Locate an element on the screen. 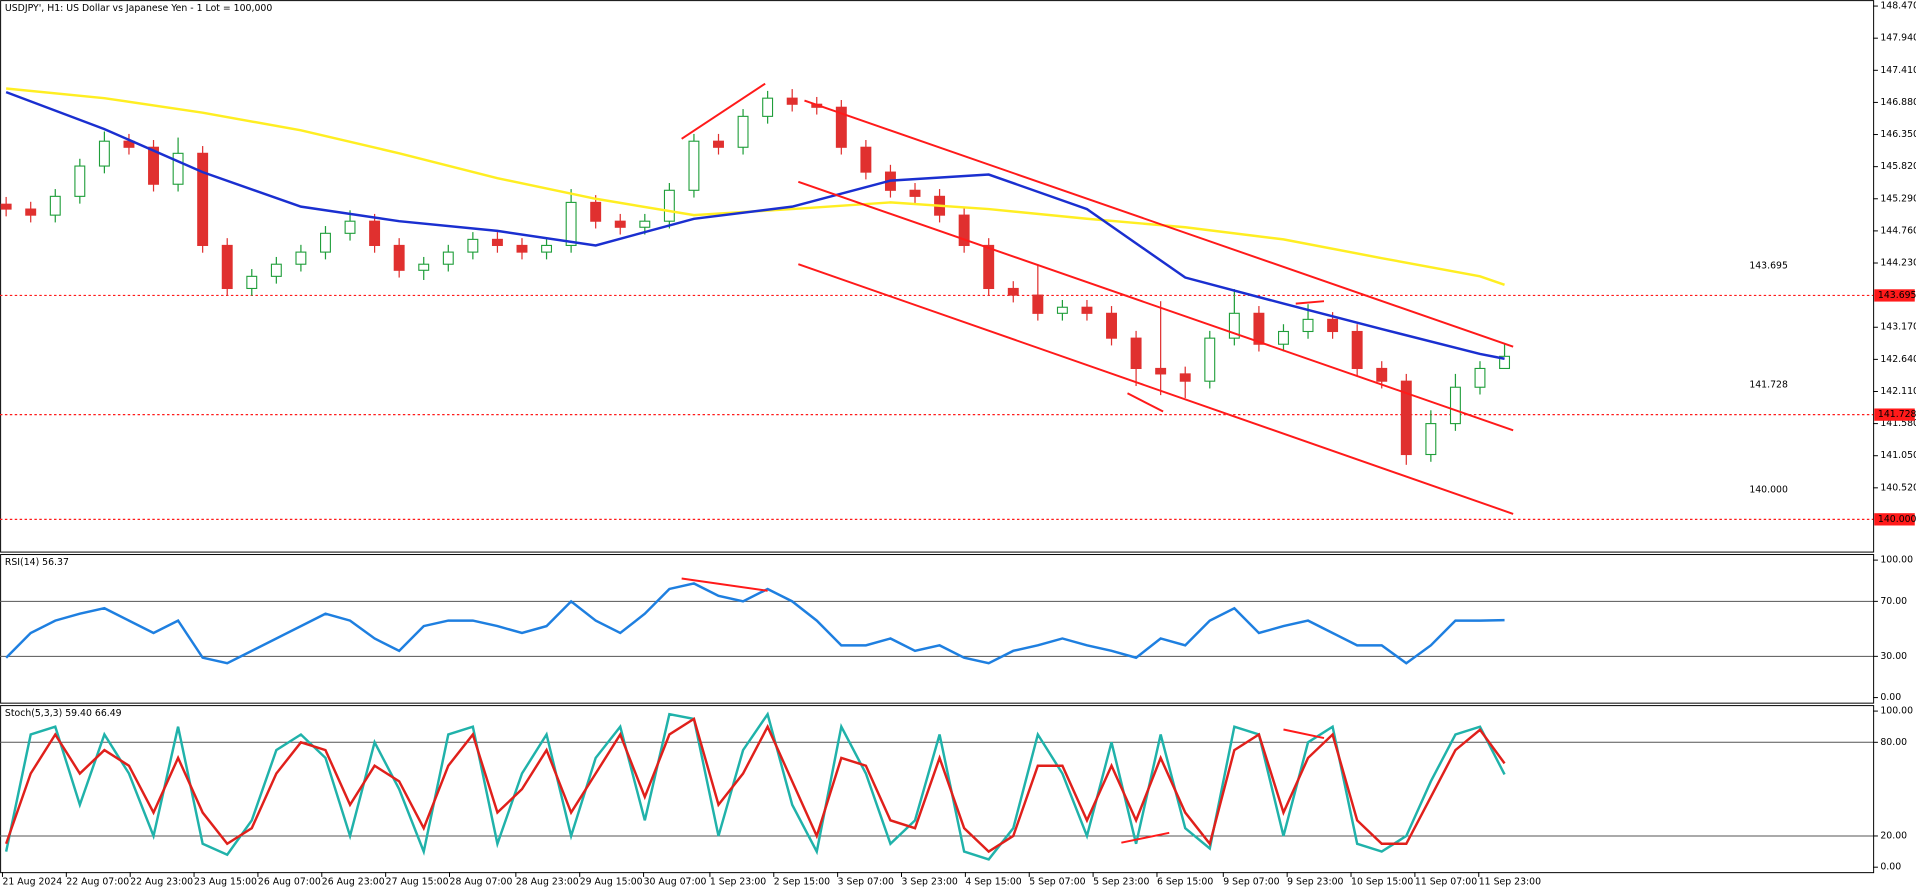 Image resolution: width=1916 pixels, height=888 pixels. y-tick-label: 147.940 is located at coordinates (1898, 38).